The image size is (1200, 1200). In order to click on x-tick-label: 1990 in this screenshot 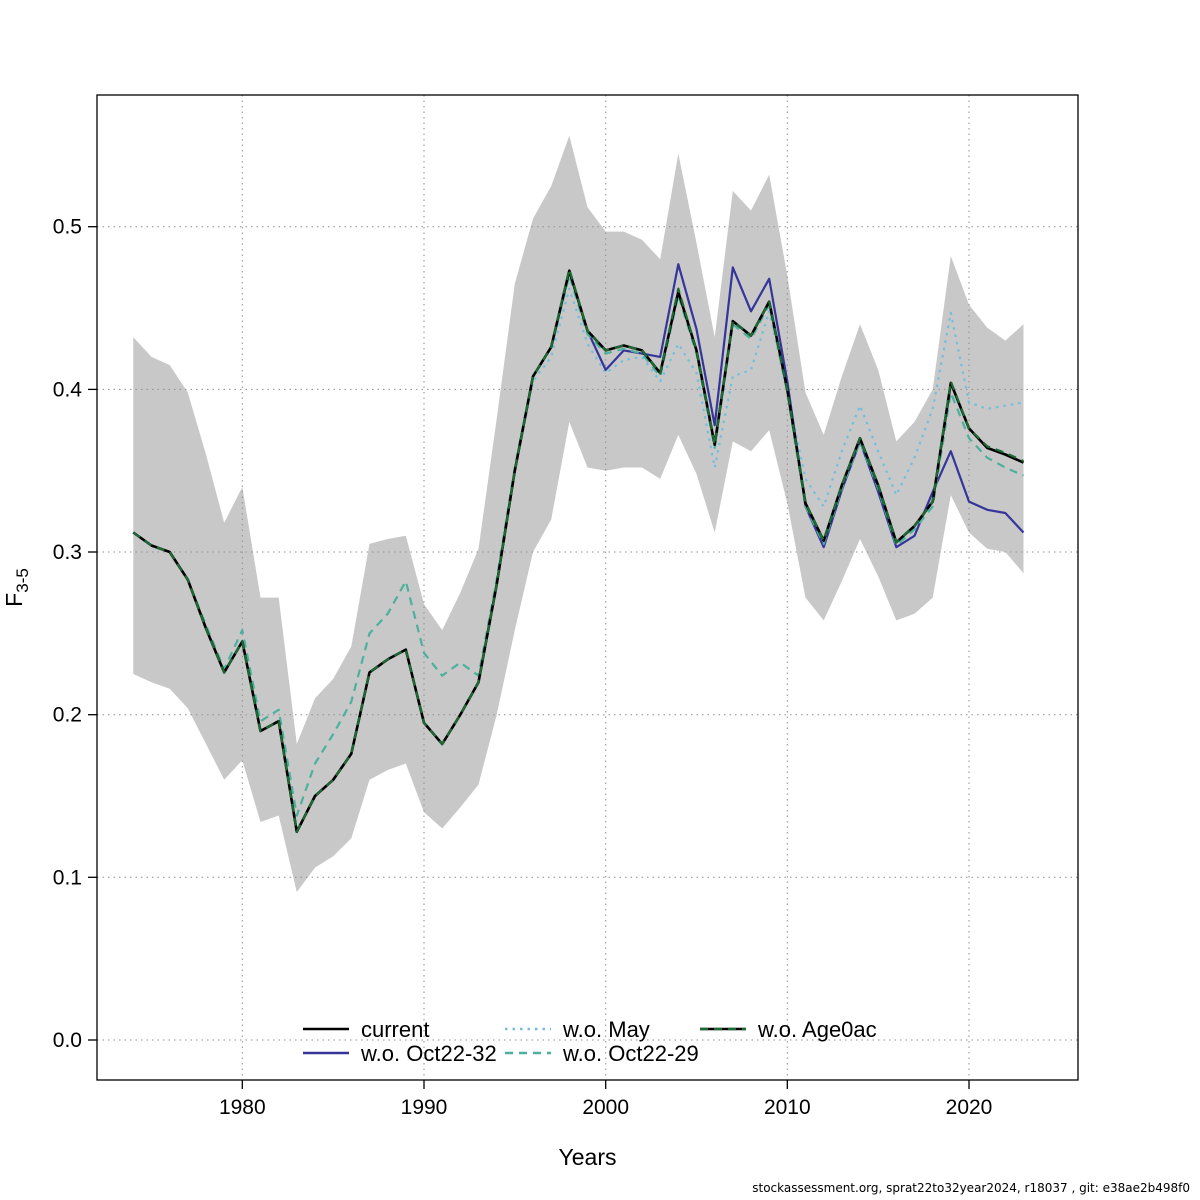, I will do `click(424, 1107)`.